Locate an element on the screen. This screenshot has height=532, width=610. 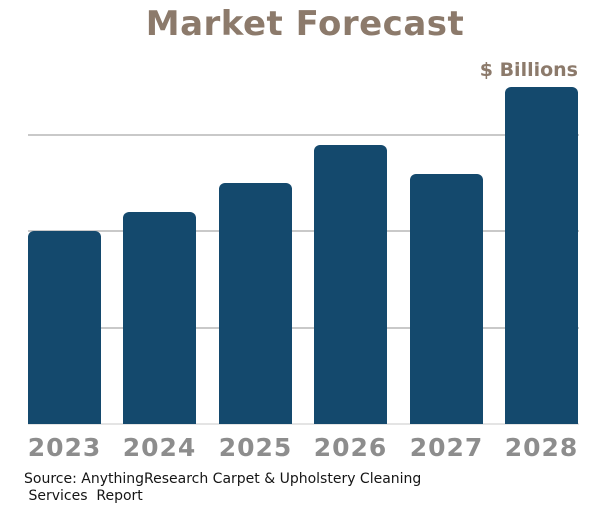
bar-2024 is located at coordinates (159, 318).